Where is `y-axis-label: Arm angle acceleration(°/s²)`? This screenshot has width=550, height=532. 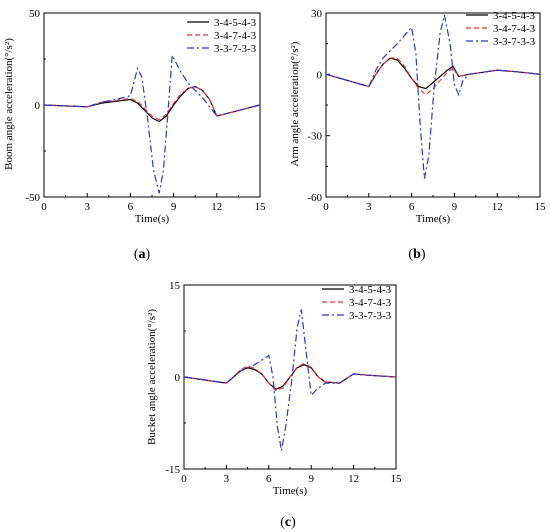
y-axis-label: Arm angle acceleration(°/s²) is located at coordinates (295, 103).